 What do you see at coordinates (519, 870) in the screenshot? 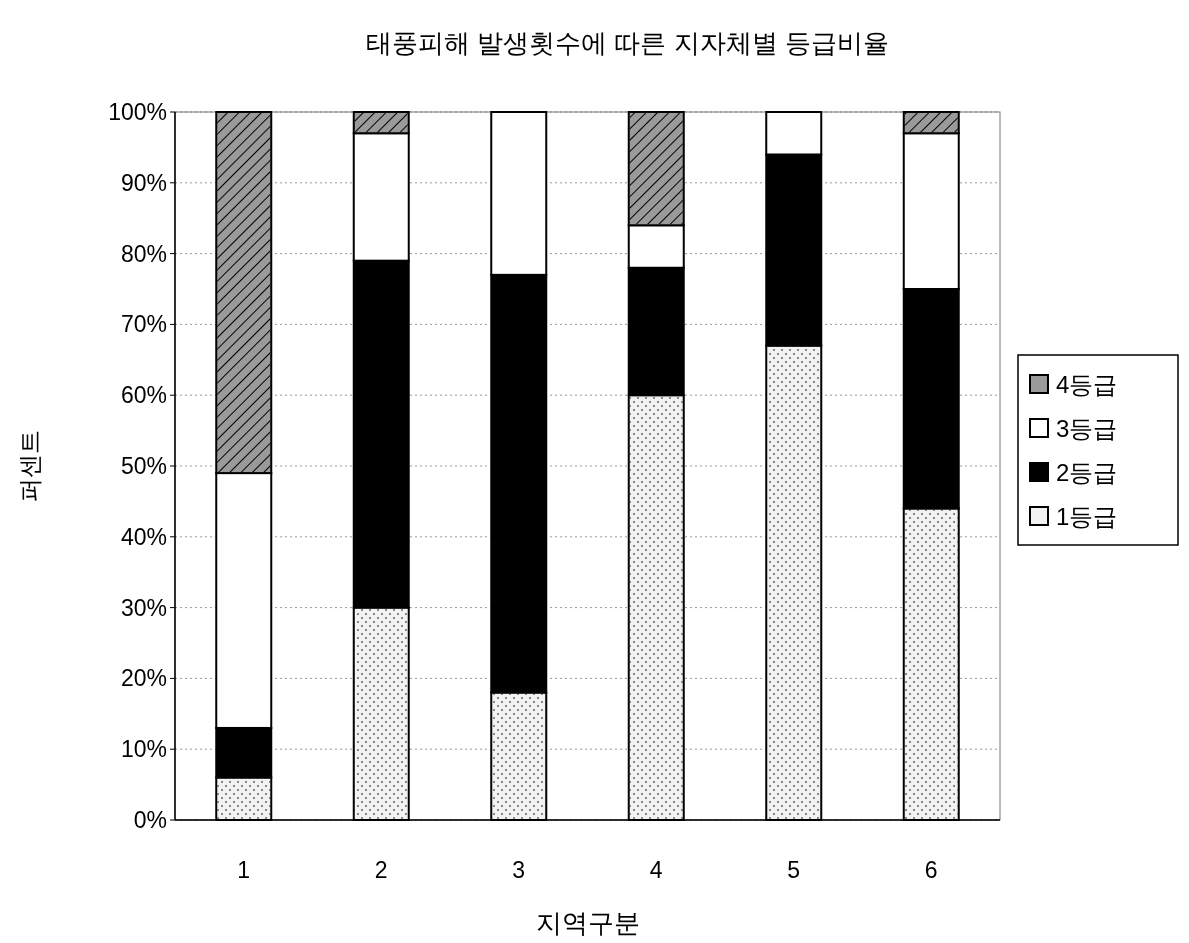
I see `x-tick-label: 3` at bounding box center [519, 870].